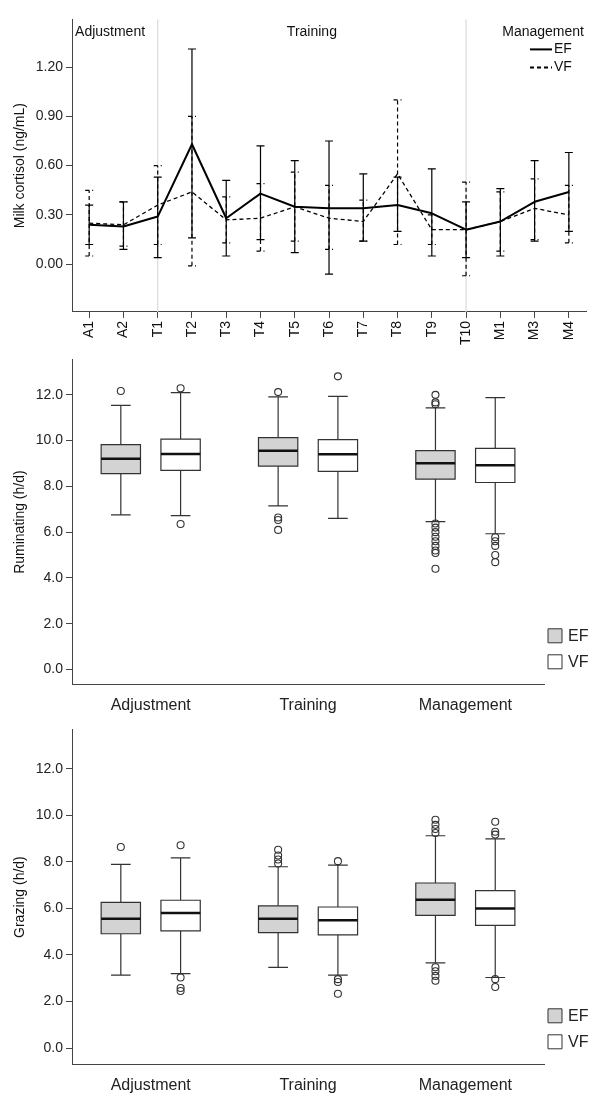 This screenshot has width=614, height=1108. What do you see at coordinates (543, 31) in the screenshot?
I see `annotation: Management` at bounding box center [543, 31].